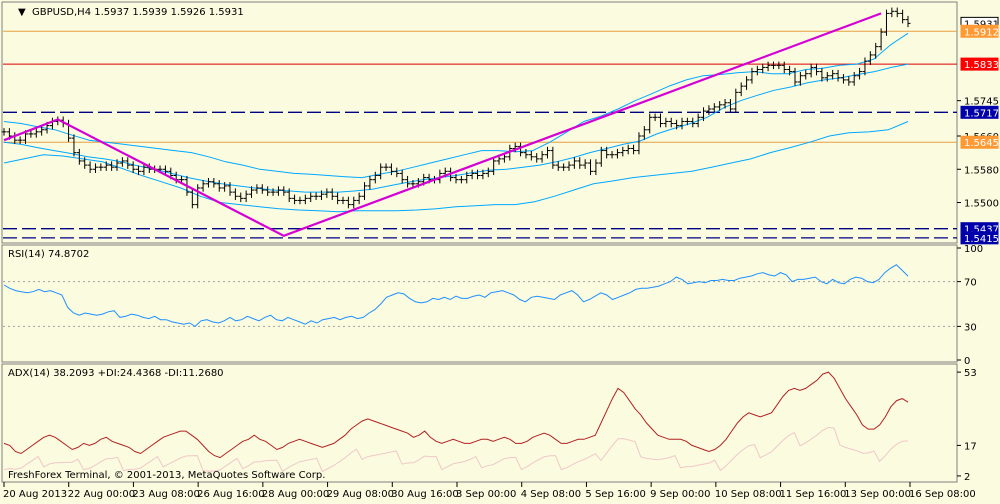 This screenshot has height=504, width=1000. I want to click on level-label-orange: 1.5912, so click(981, 32).